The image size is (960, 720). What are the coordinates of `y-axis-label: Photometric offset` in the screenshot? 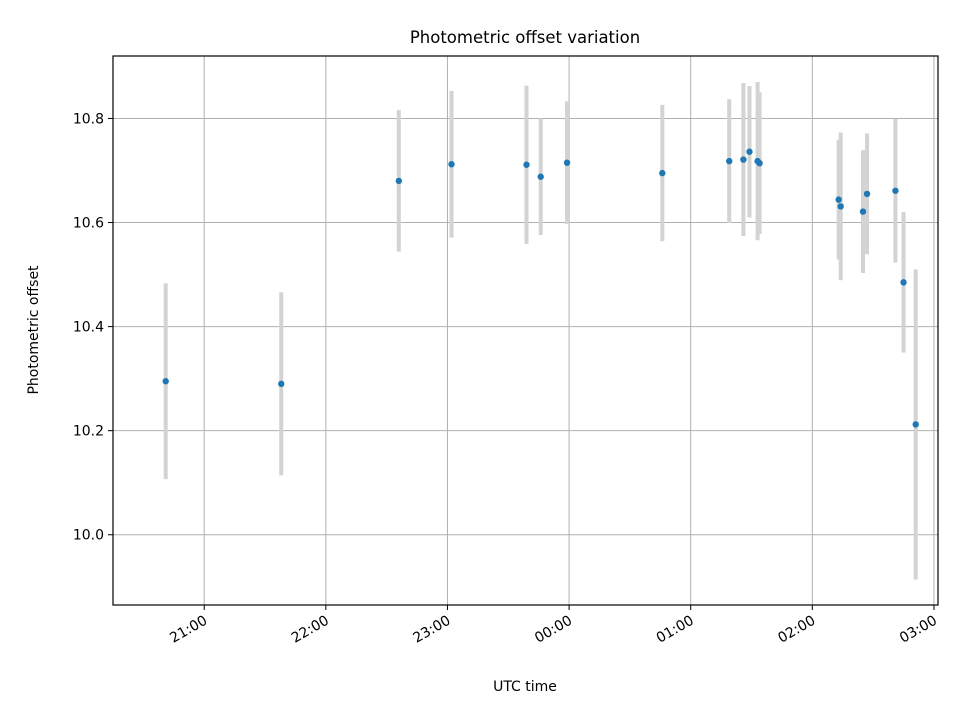 It's located at (34, 330).